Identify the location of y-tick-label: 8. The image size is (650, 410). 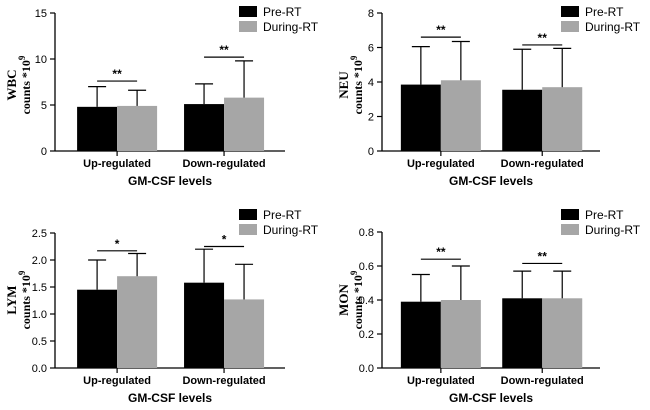
(371, 14).